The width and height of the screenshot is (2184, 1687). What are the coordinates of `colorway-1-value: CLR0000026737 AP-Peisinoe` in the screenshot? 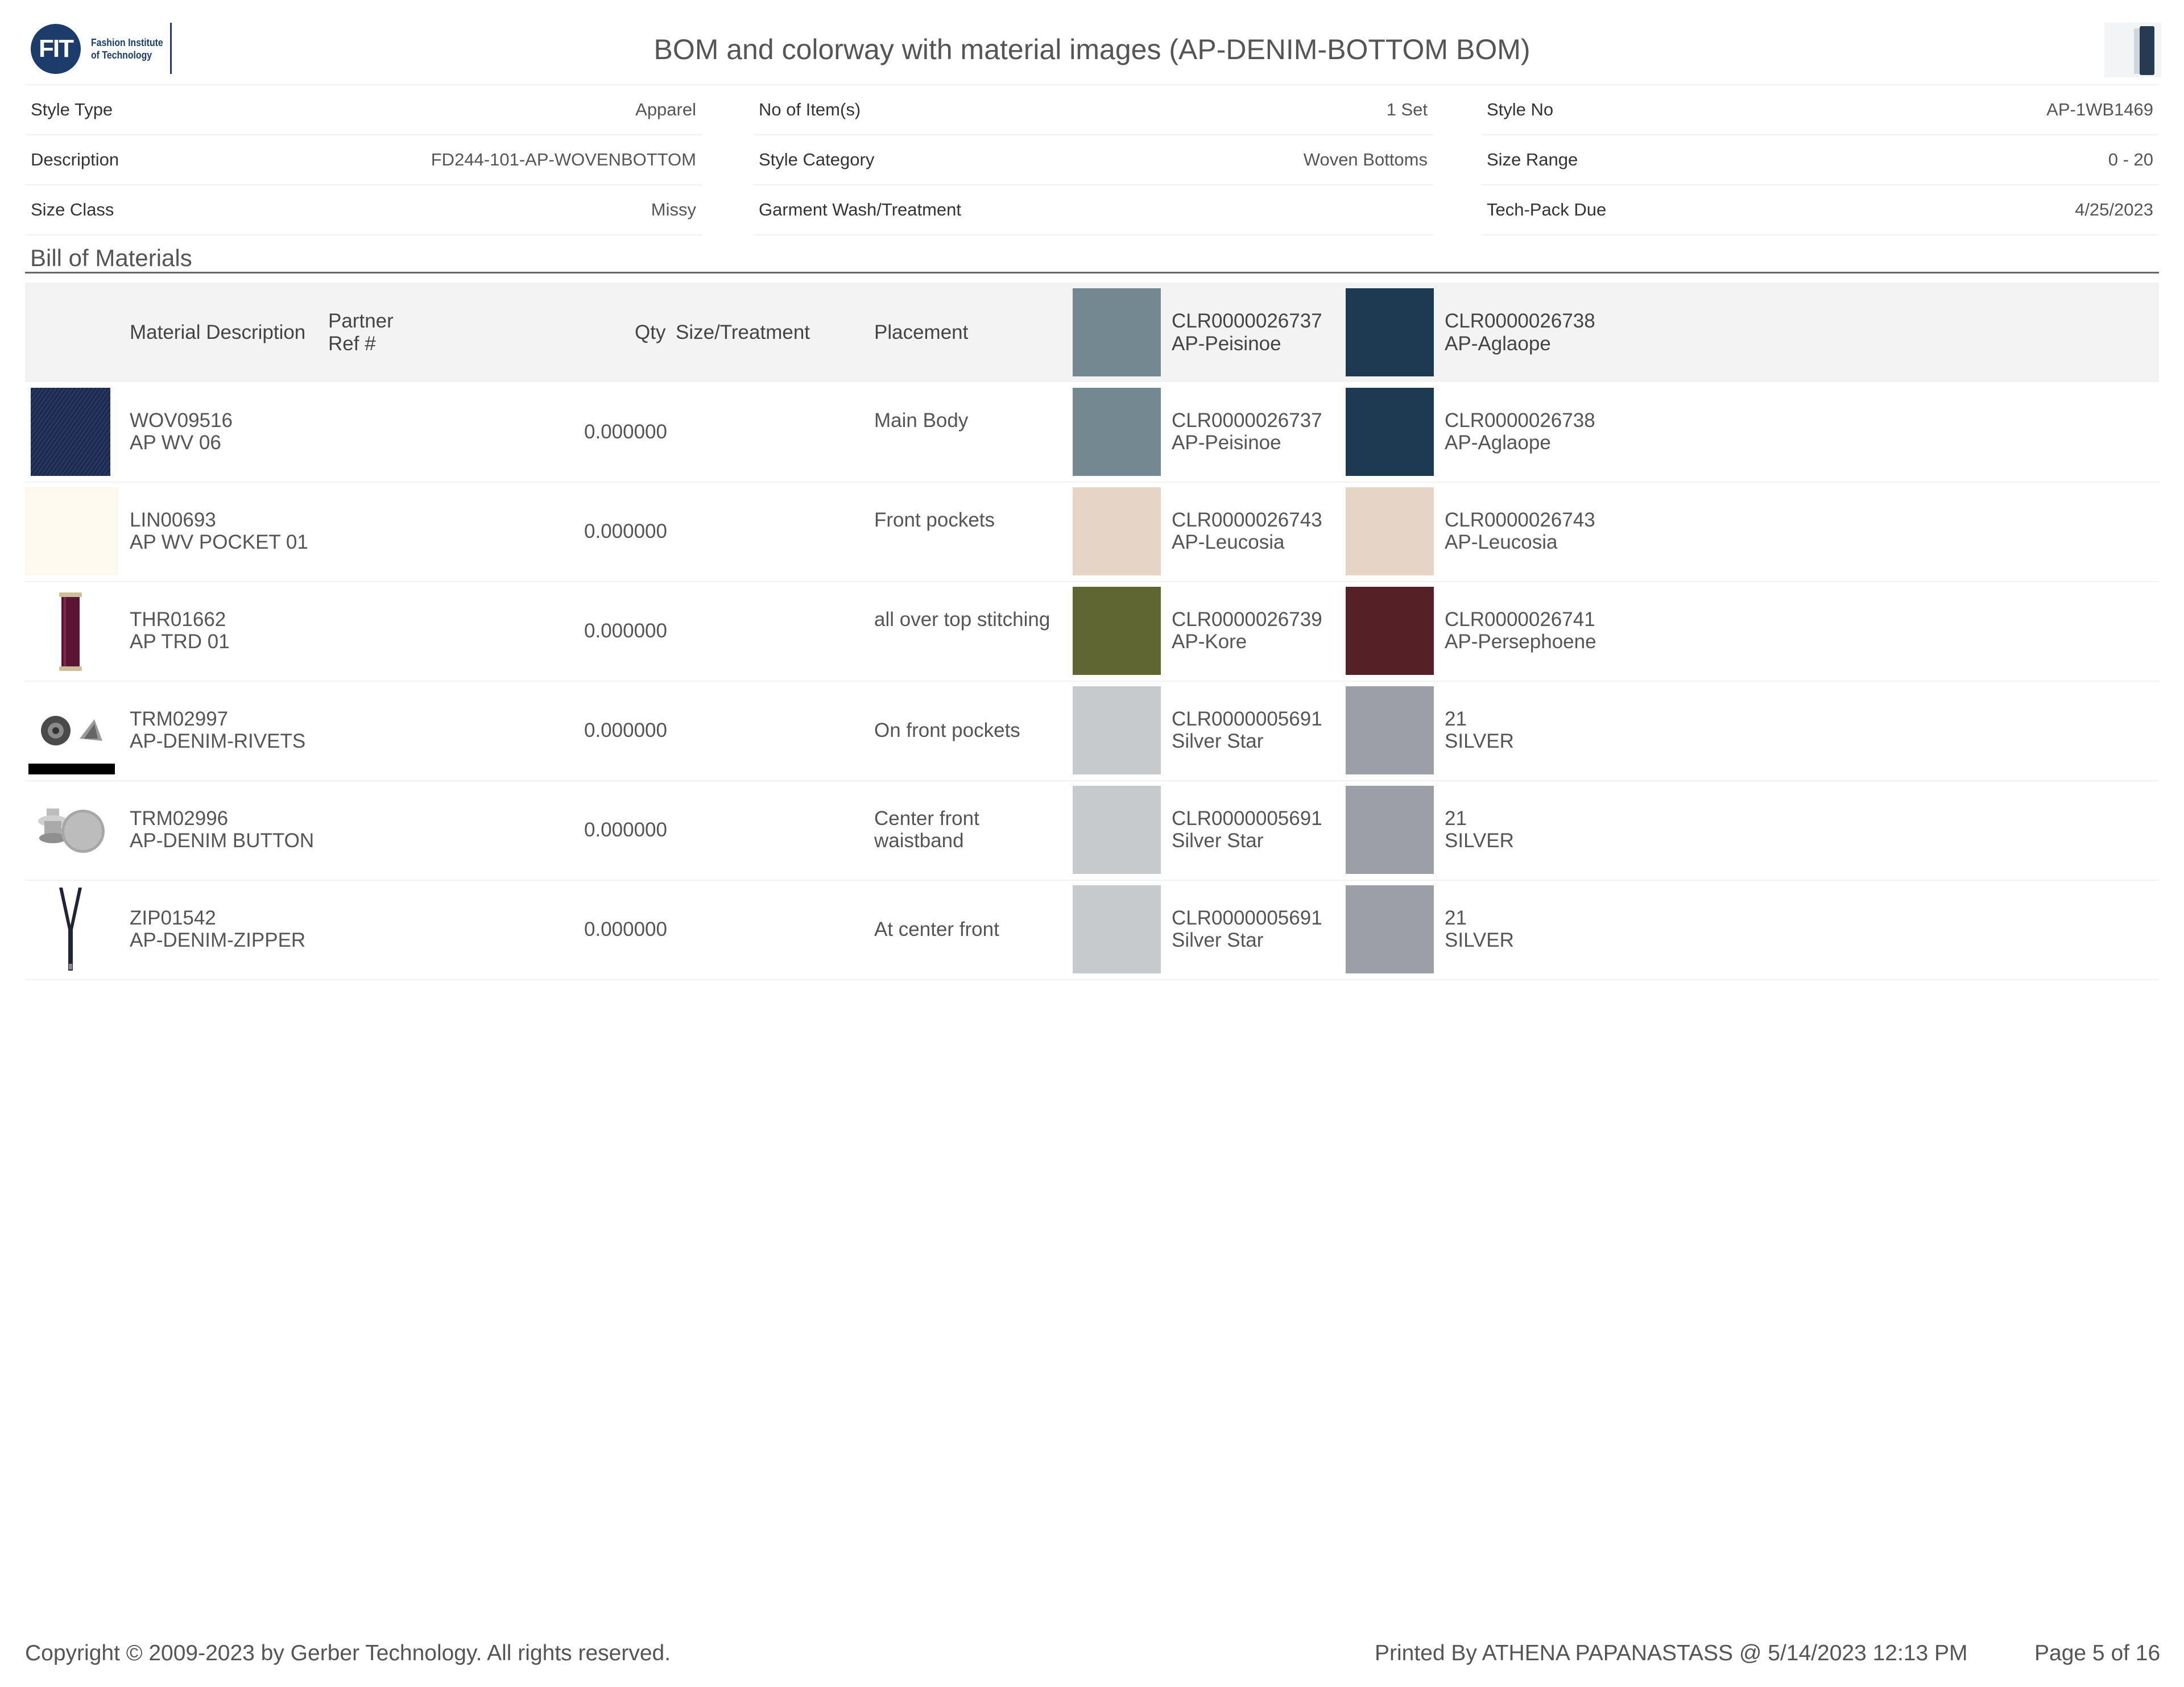 It's located at (1247, 431).